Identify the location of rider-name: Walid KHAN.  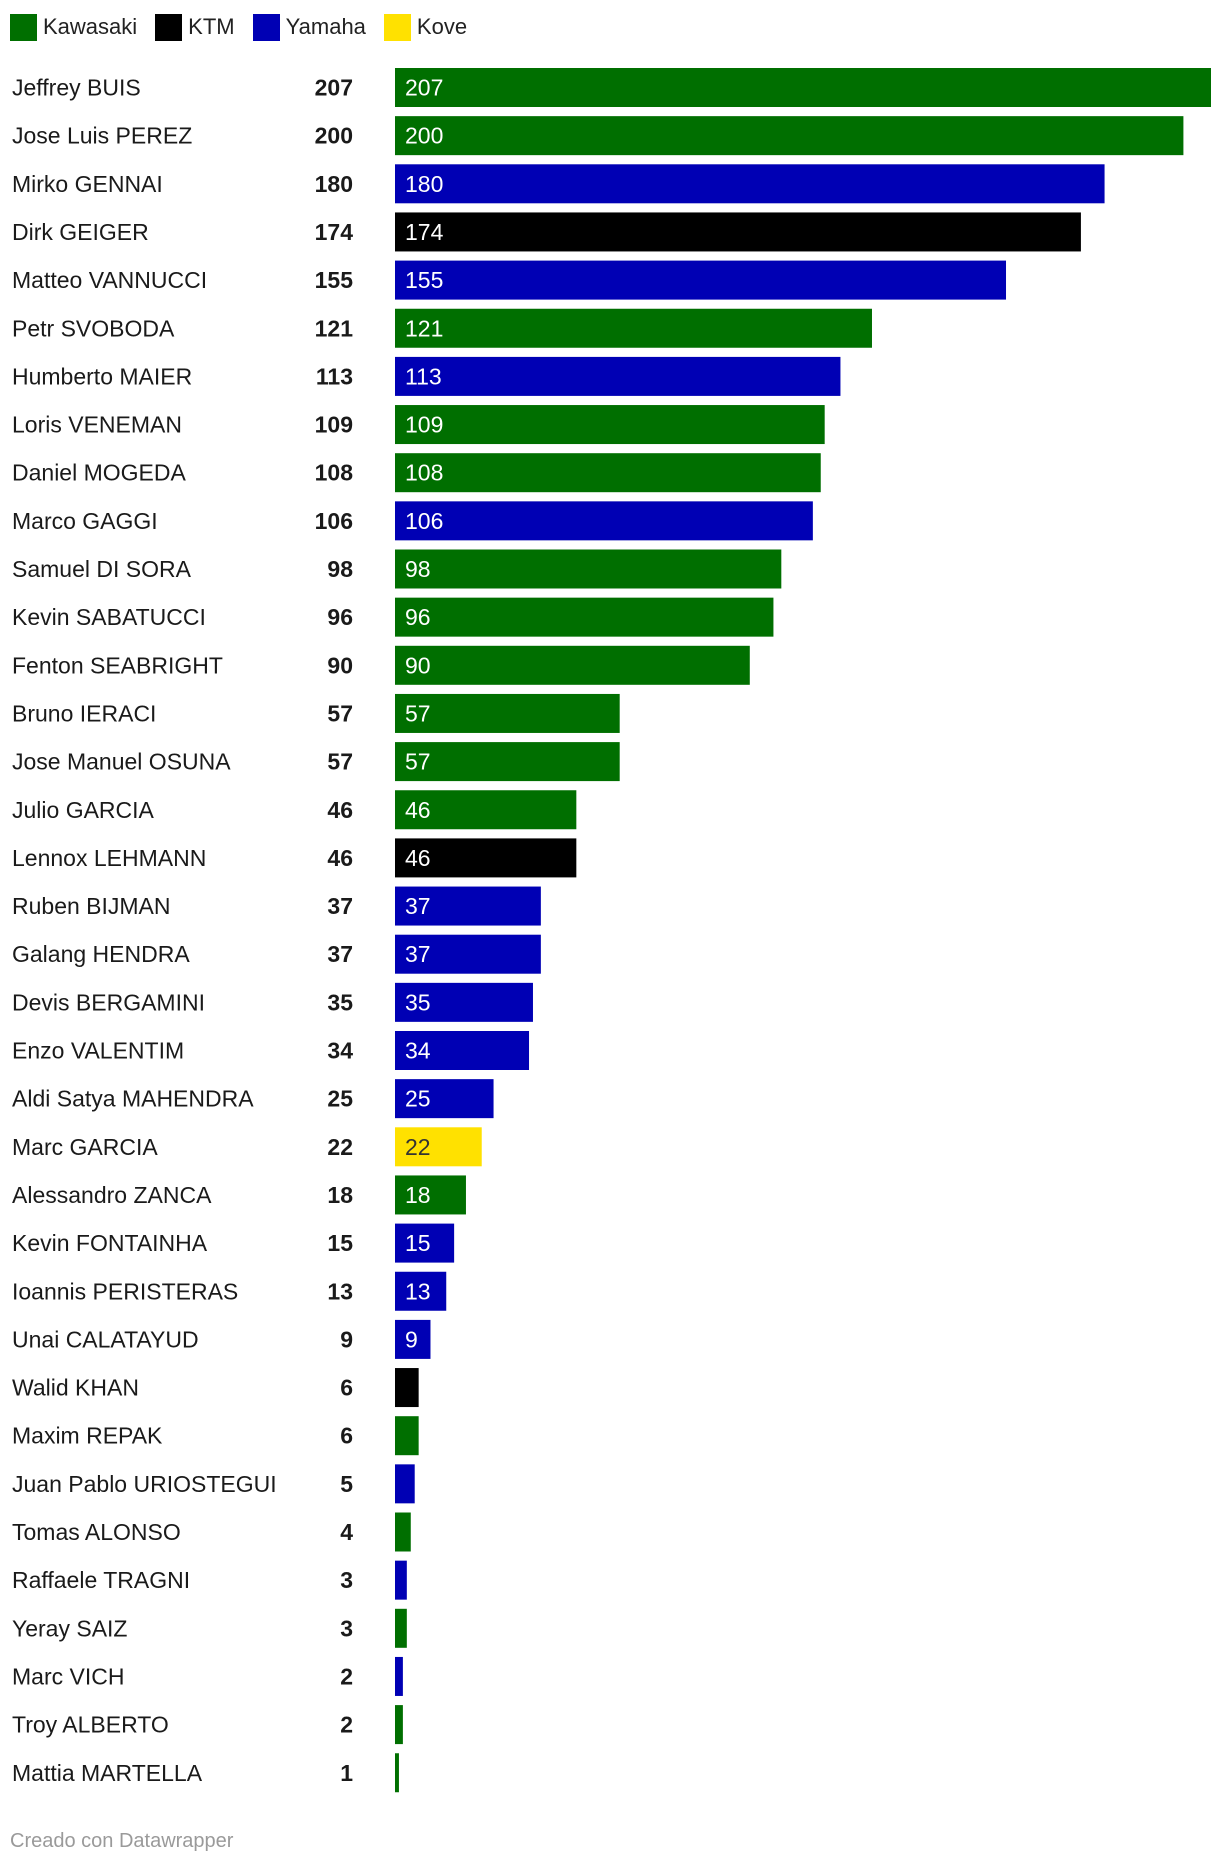
(75, 1388).